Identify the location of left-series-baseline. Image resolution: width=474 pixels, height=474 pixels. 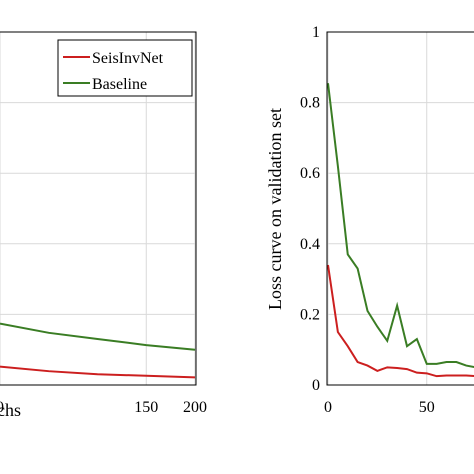
(98, 336).